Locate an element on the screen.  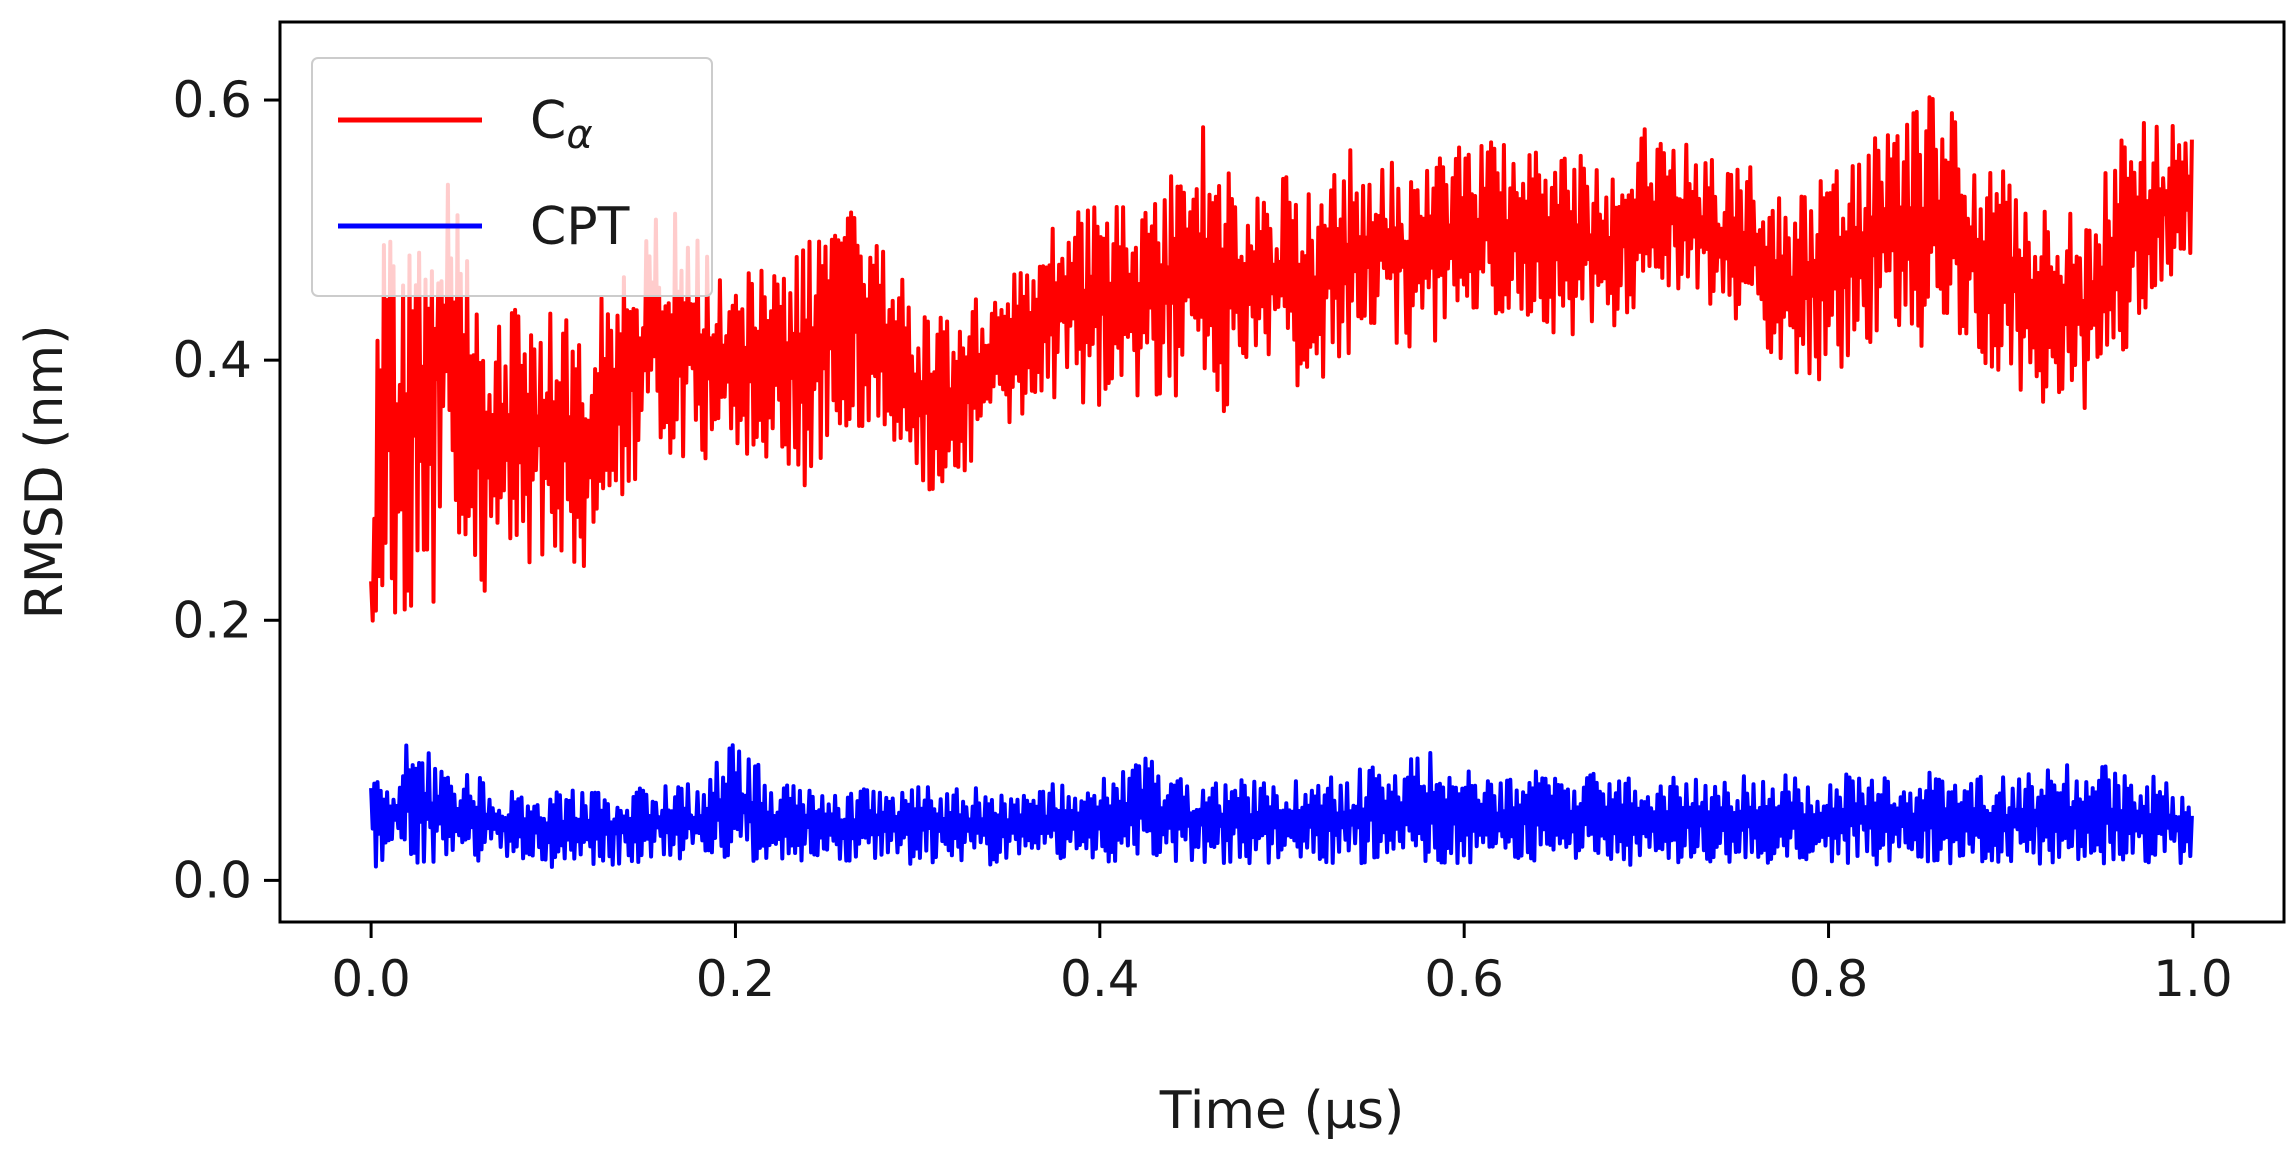
y-axis-label: RMSD (nm) is located at coordinates (45, 472).